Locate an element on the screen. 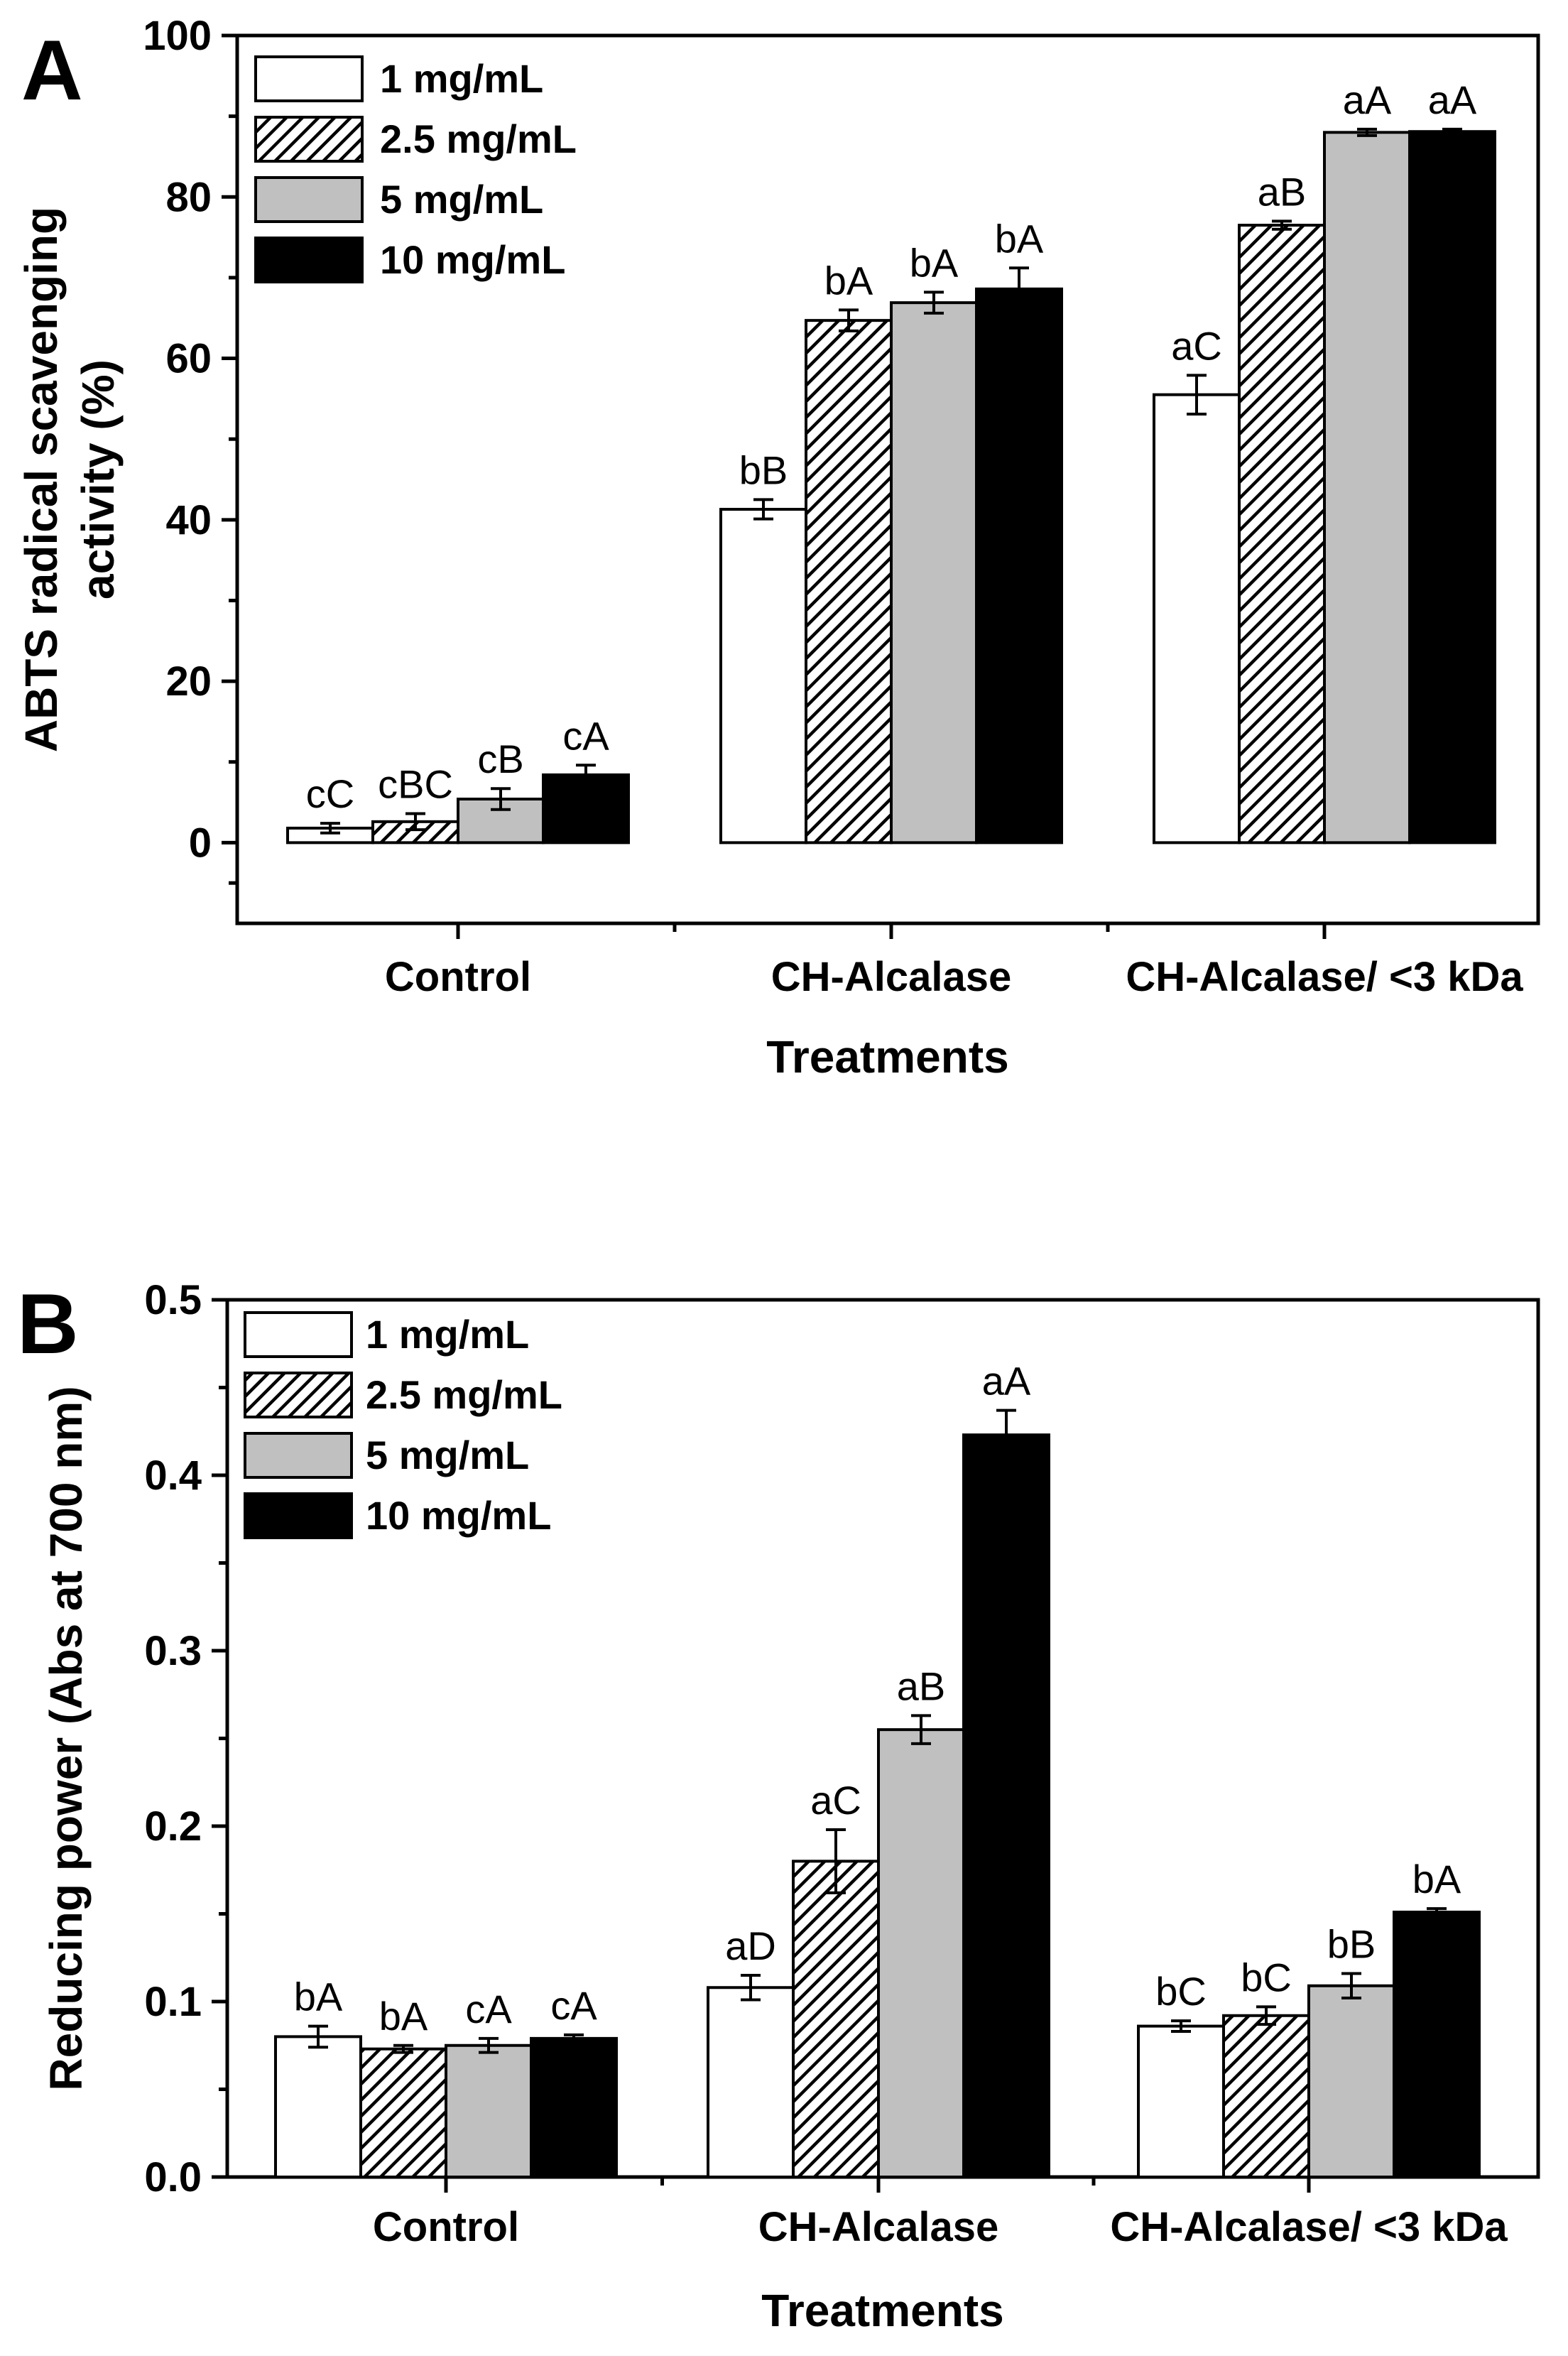 The width and height of the screenshot is (1568, 2356). significance-label: cC is located at coordinates (330, 793).